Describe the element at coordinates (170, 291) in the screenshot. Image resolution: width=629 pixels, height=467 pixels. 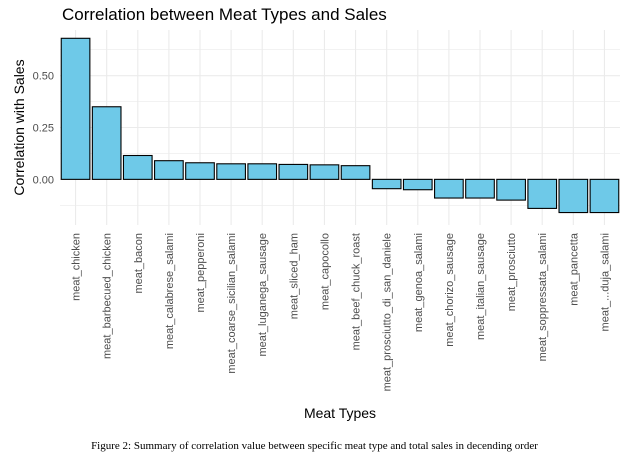
I see `x-tick-label-meat_calabrese_salami: meat_calabrese_salami` at that location.